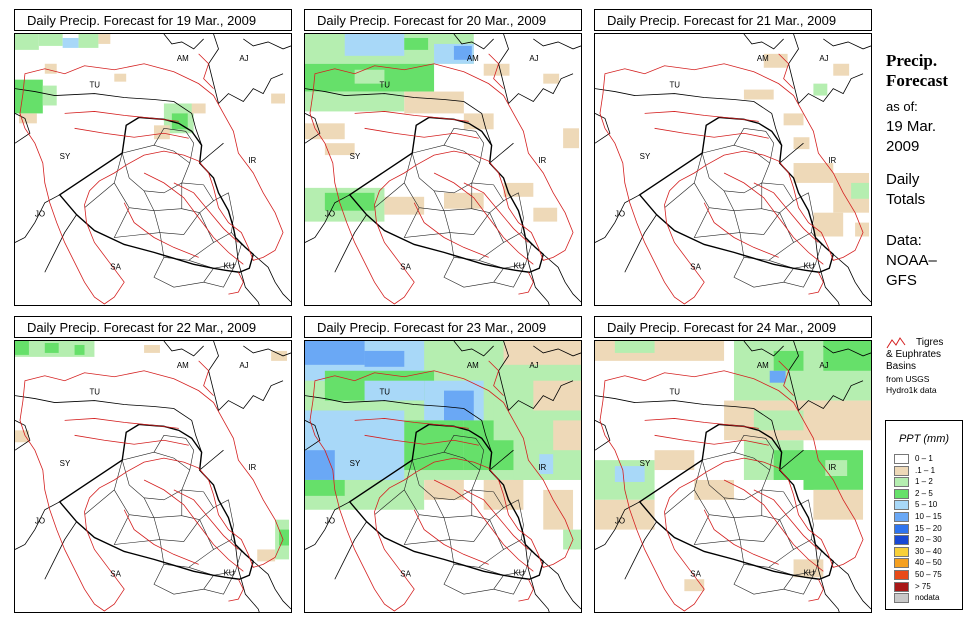 The width and height of the screenshot is (971, 635). What do you see at coordinates (153, 20) in the screenshot?
I see `panel-title: Daily Precip. Forecast for 19 Mar., 2009` at bounding box center [153, 20].